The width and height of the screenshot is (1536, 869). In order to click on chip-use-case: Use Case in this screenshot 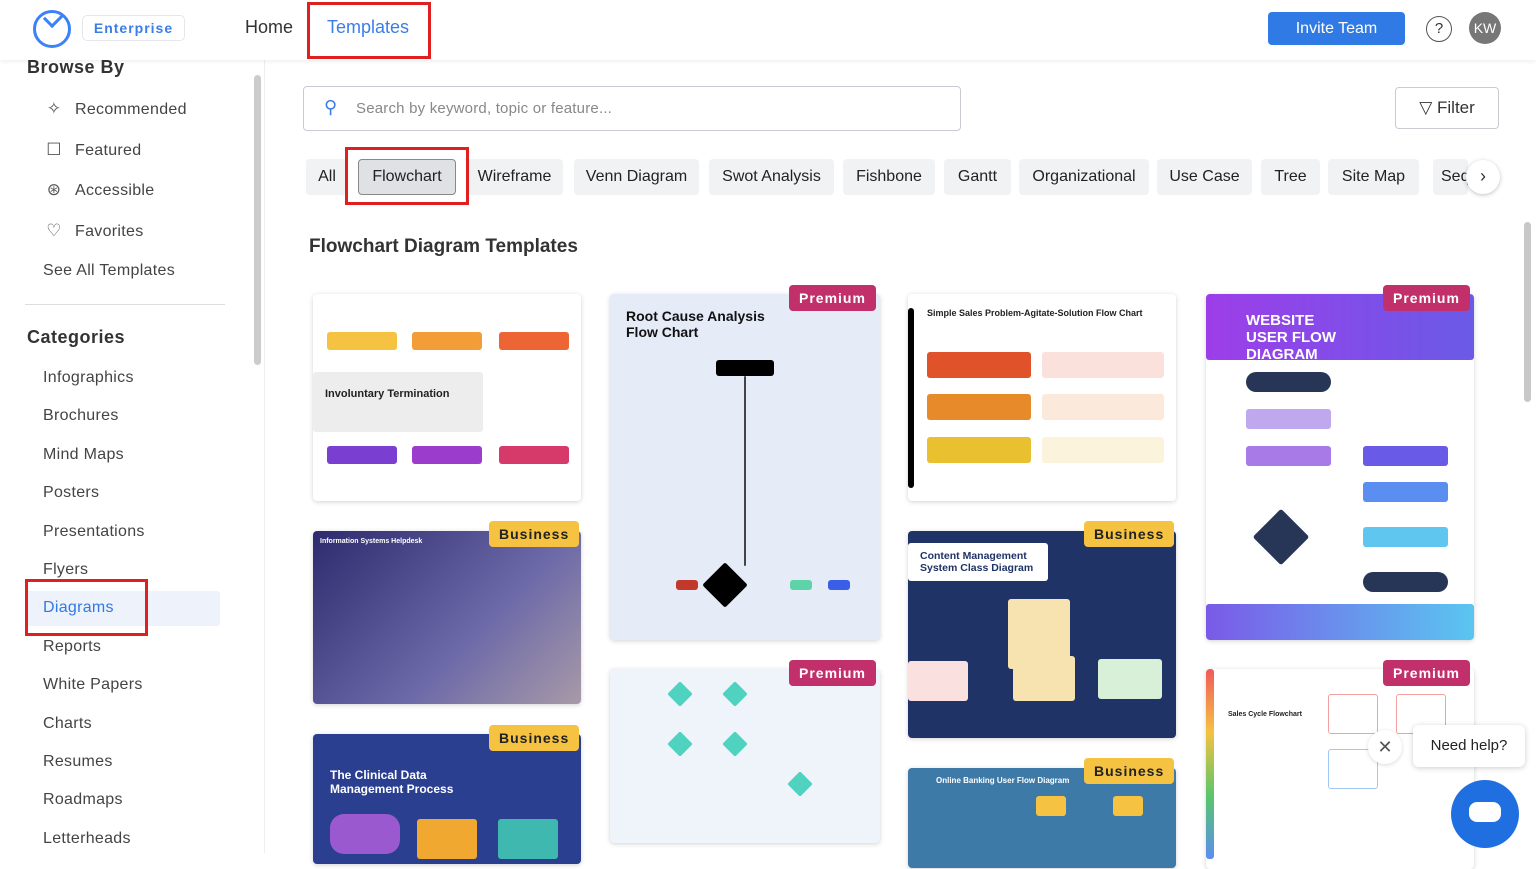, I will do `click(1204, 177)`.